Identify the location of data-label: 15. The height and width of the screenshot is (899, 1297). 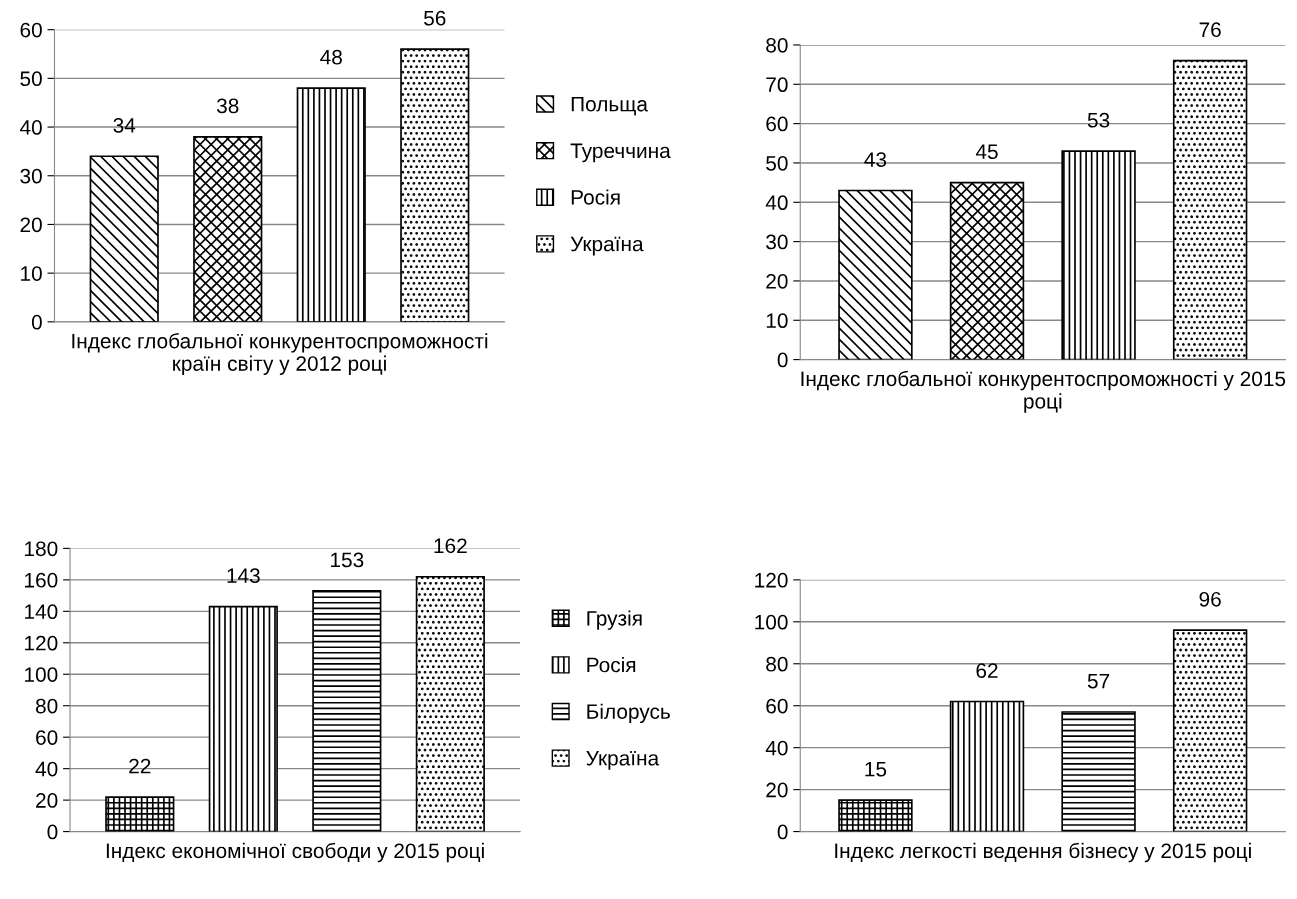
(876, 769).